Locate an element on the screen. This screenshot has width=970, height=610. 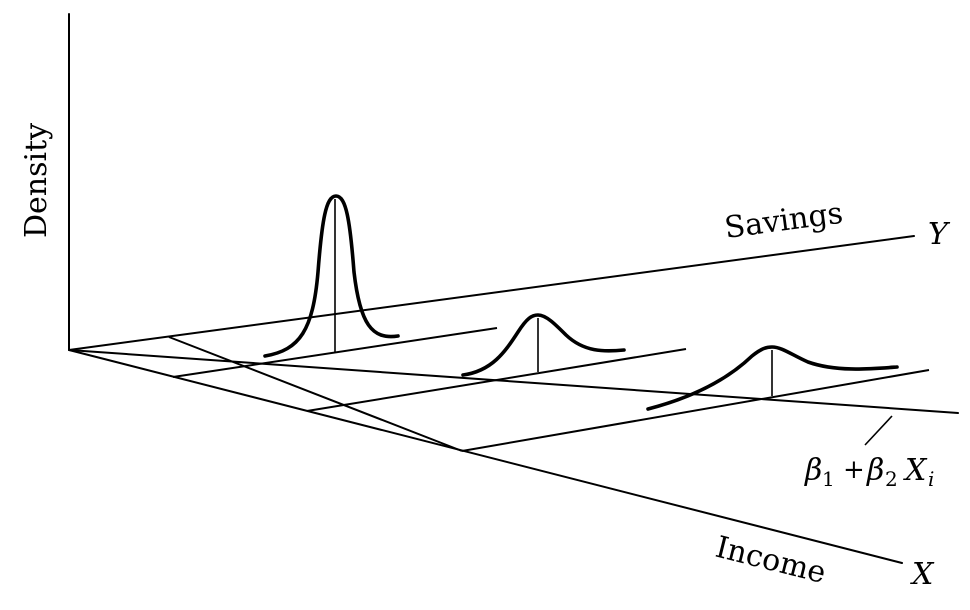
beta2-subscript: 2 is located at coordinates (891, 479).